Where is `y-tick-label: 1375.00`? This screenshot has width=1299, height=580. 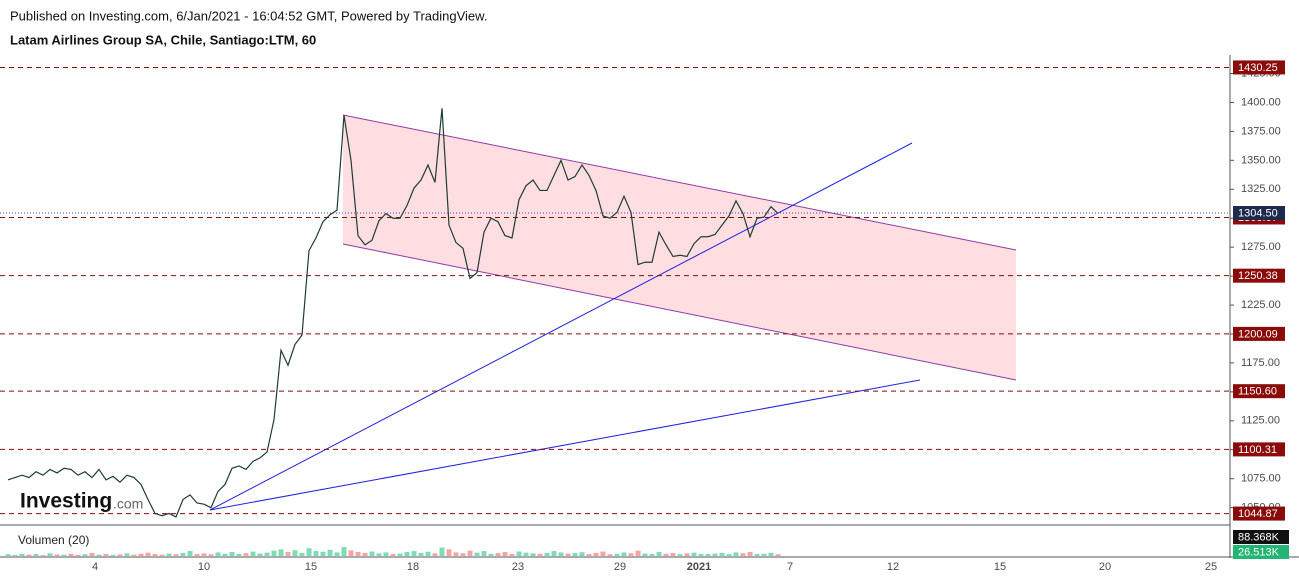 y-tick-label: 1375.00 is located at coordinates (1261, 131).